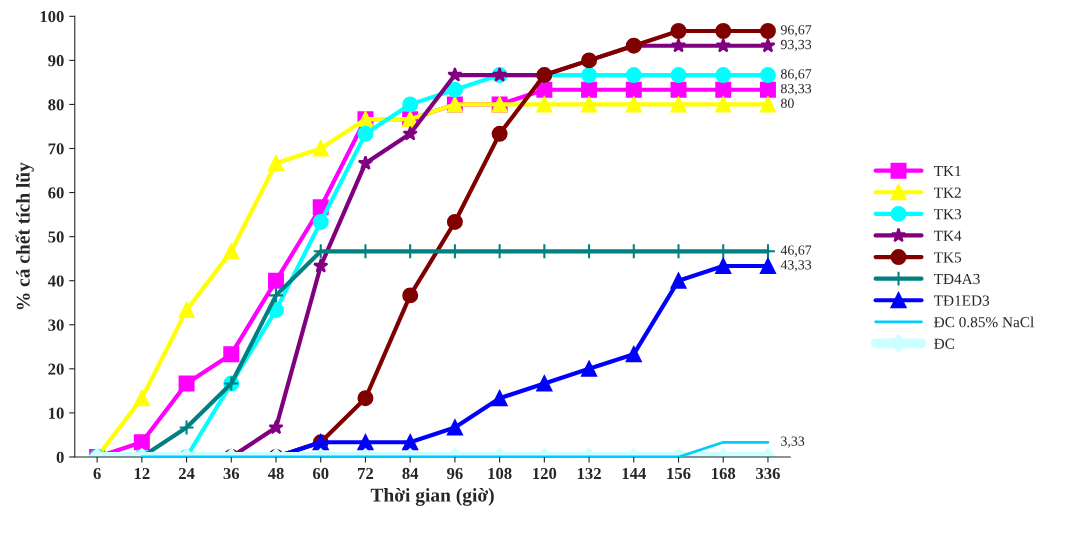  Describe the element at coordinates (679, 473) in the screenshot. I see `x-tick-label: 156` at that location.